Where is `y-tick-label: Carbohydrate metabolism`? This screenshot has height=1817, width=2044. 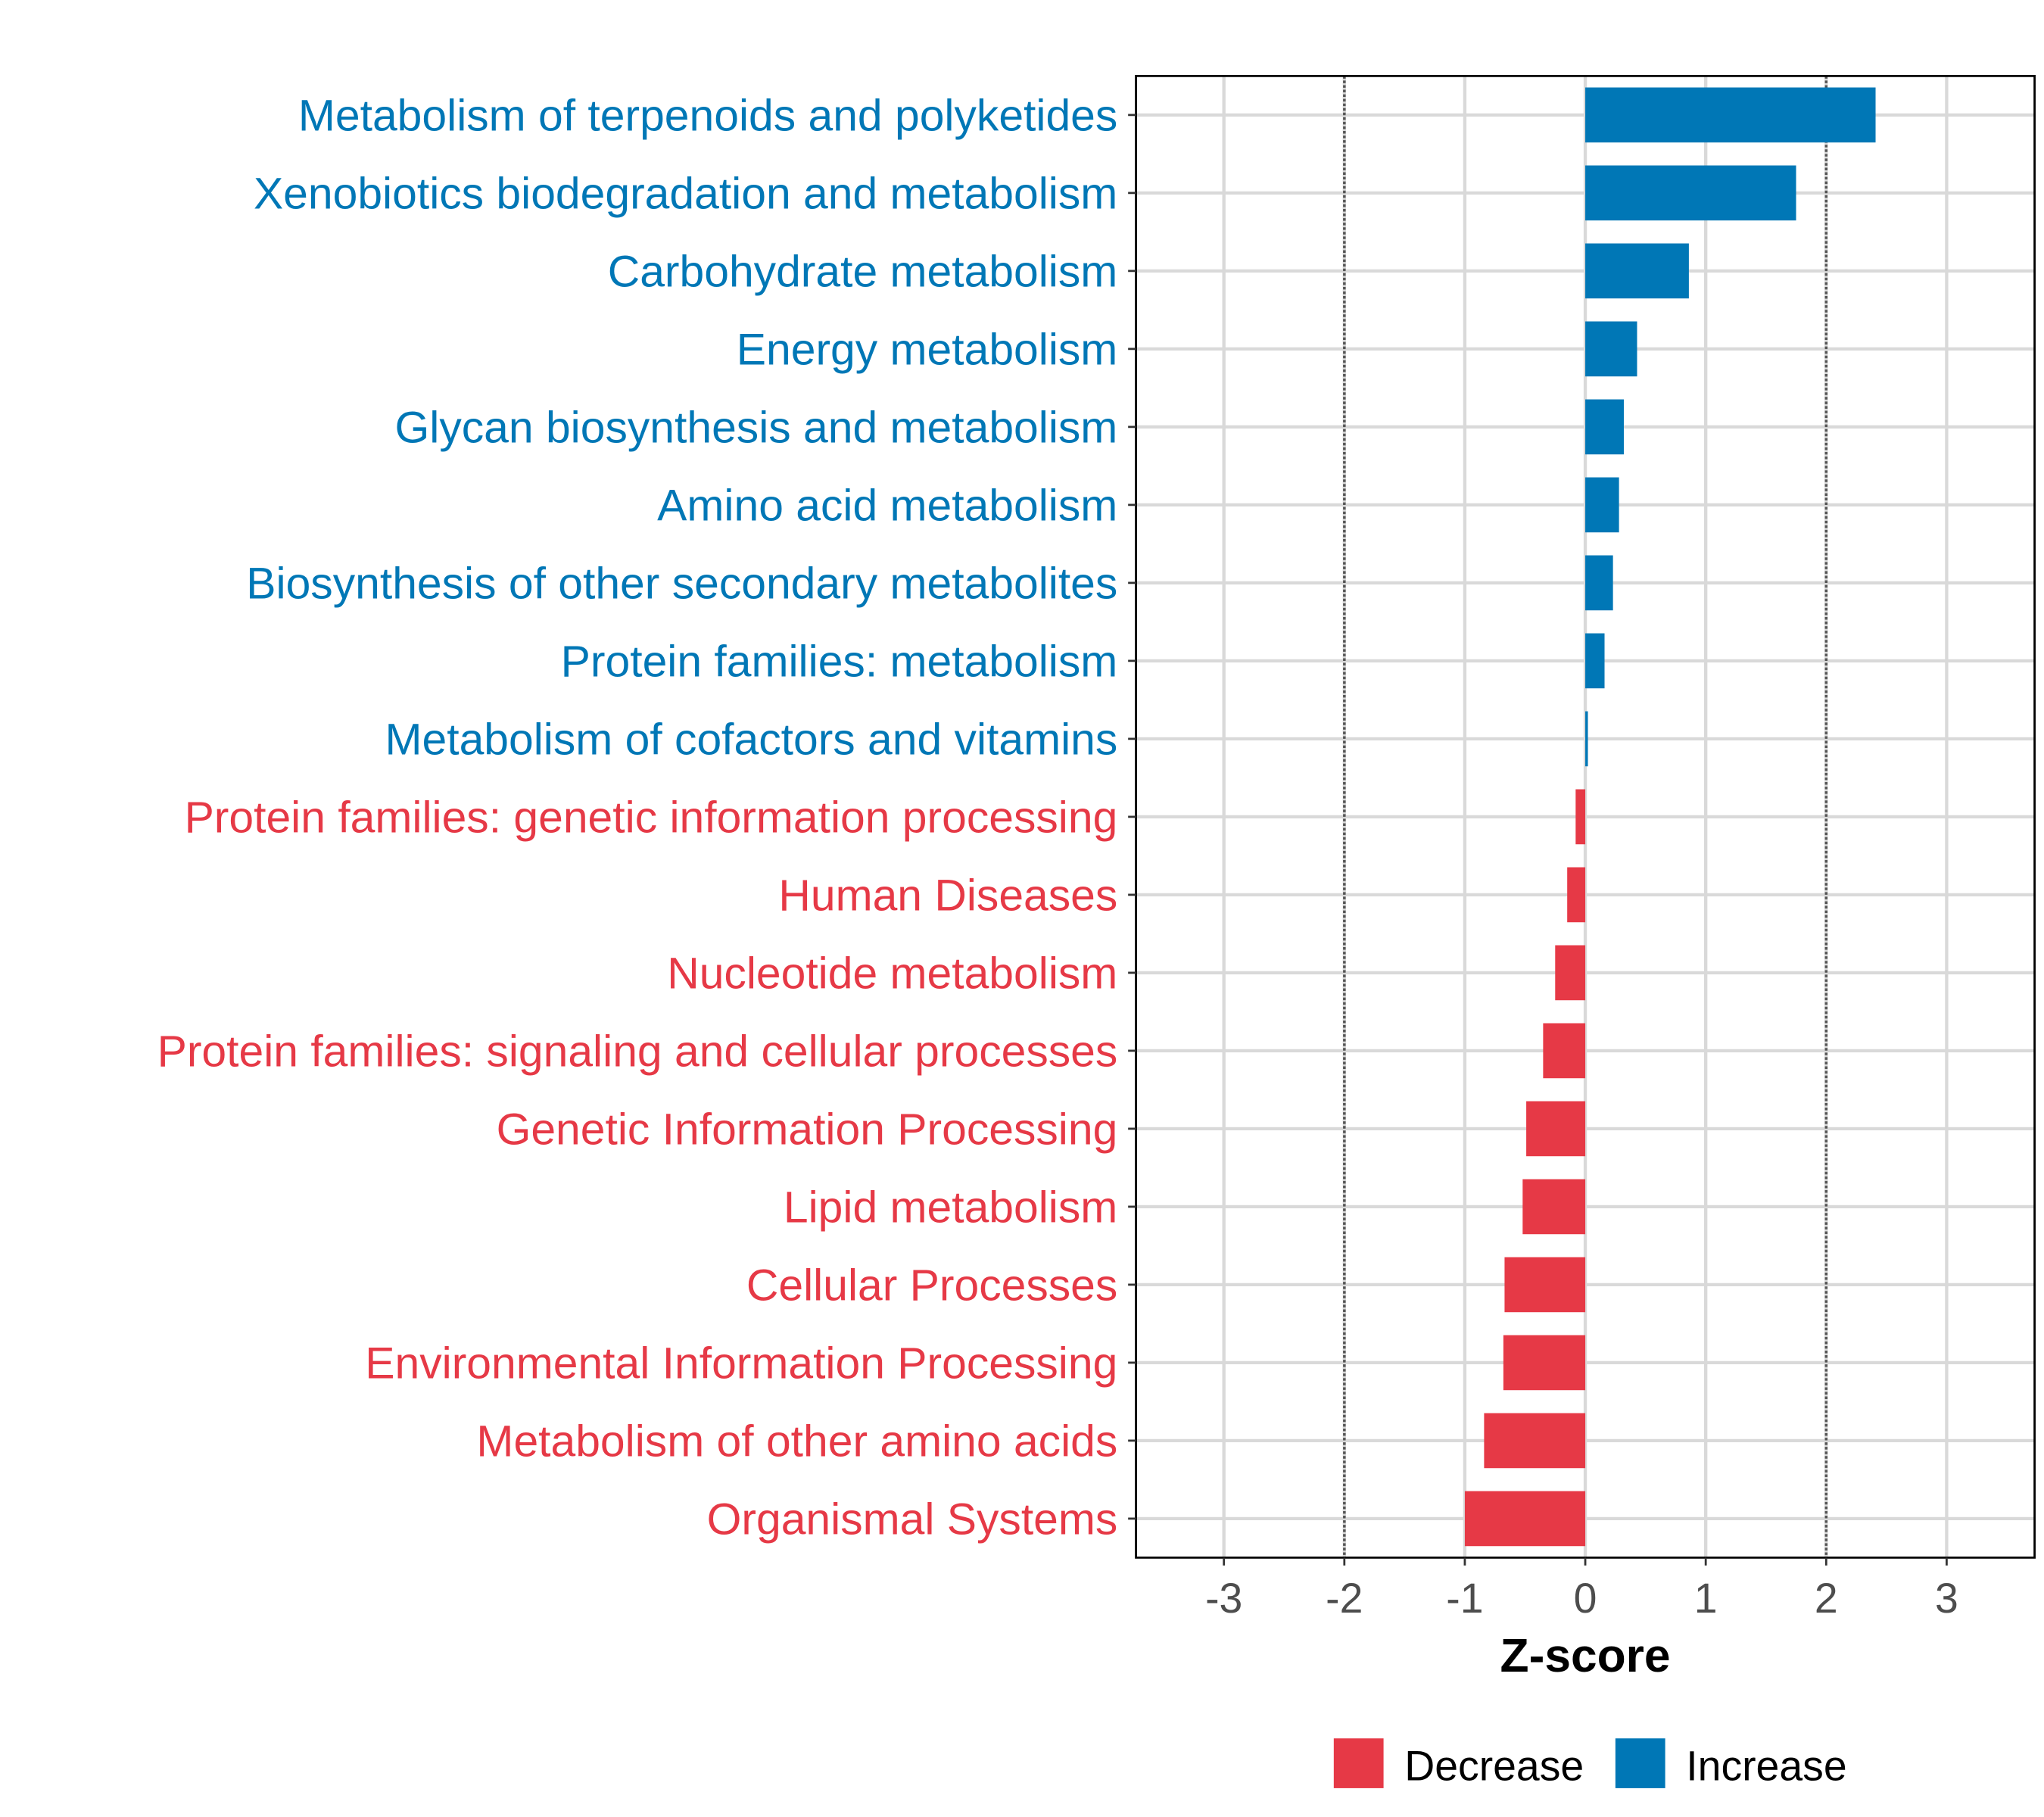 y-tick-label: Carbohydrate metabolism is located at coordinates (863, 272).